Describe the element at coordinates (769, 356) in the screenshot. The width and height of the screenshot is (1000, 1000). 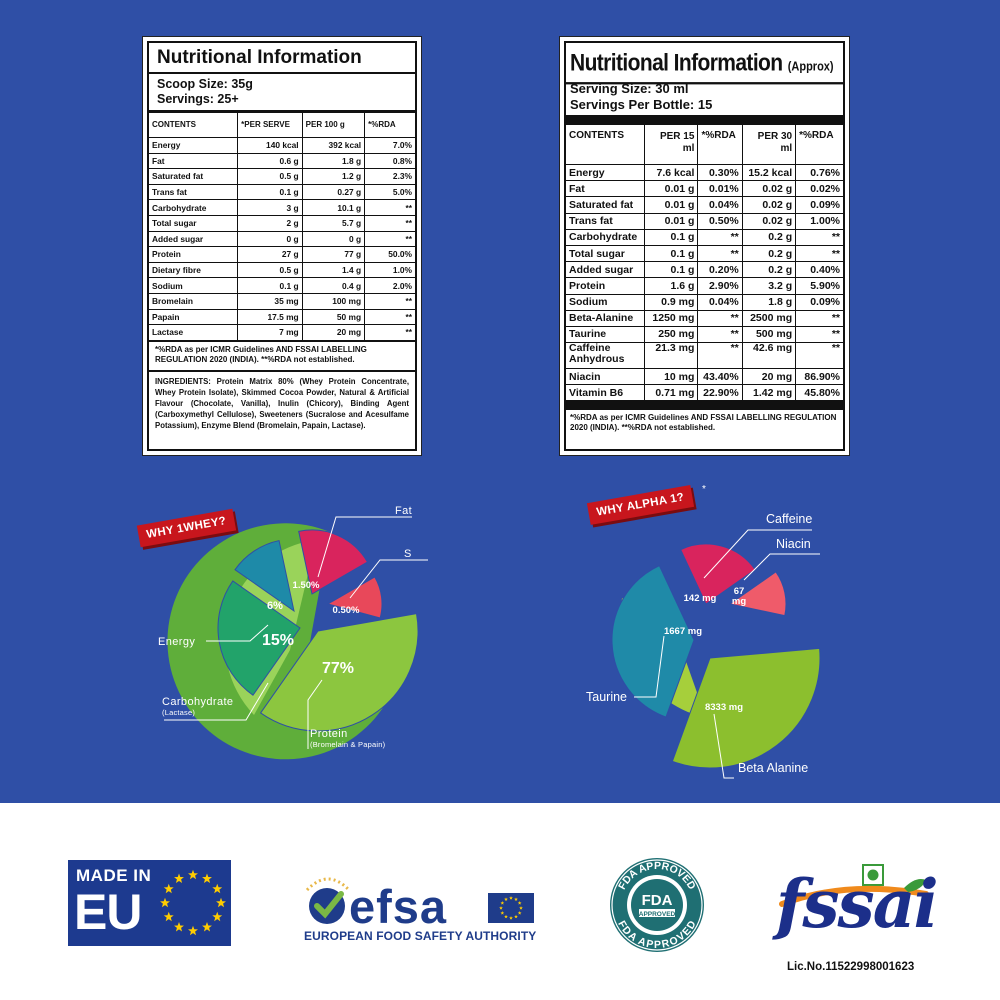
I see `nutrient-value: 42.6 mg` at that location.